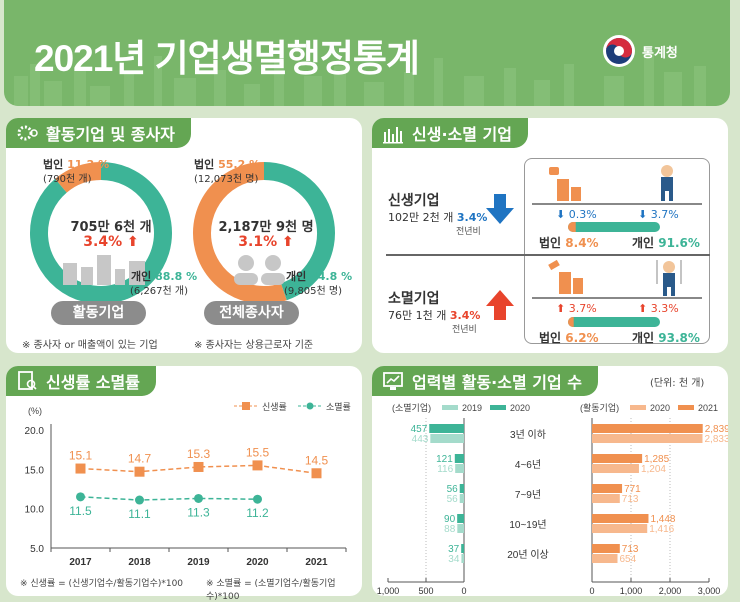 This screenshot has width=740, height=602. What do you see at coordinates (548, 255) in the screenshot?
I see `divider` at bounding box center [548, 255].